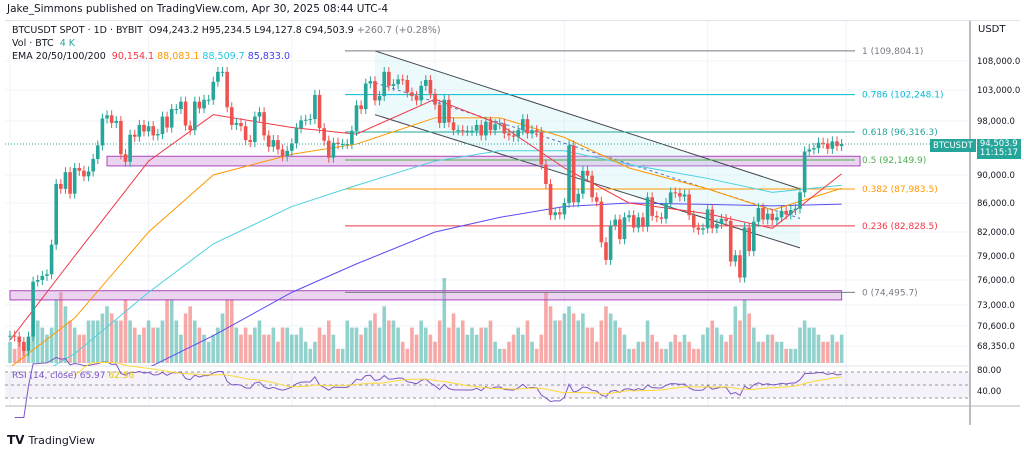  I want to click on support-zone, so click(483, 161).